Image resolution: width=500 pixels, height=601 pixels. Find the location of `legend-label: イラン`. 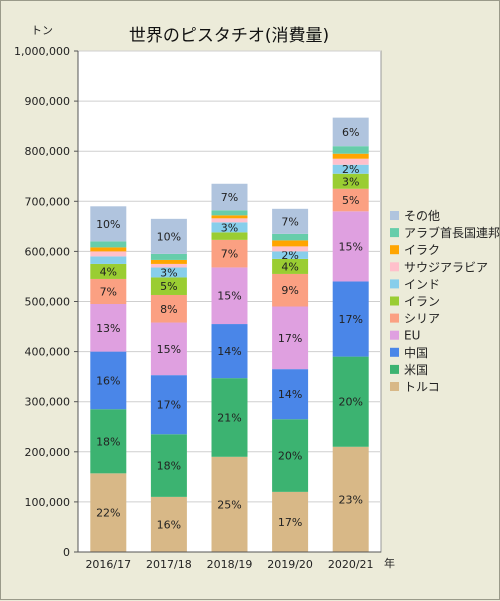

legend-label: イラン is located at coordinates (422, 302).